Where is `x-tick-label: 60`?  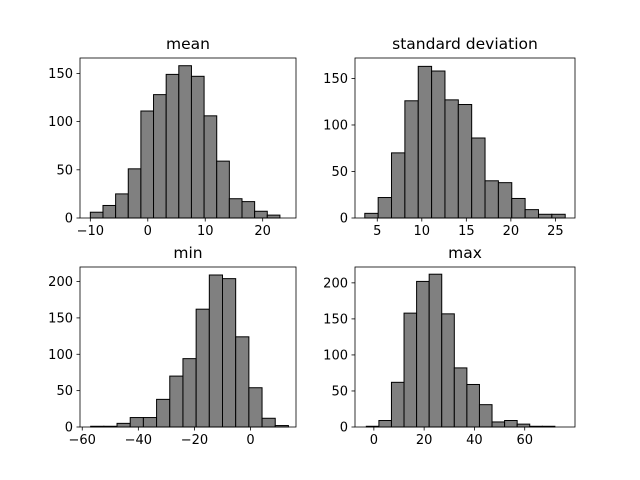
x-tick-label: 60 is located at coordinates (524, 440).